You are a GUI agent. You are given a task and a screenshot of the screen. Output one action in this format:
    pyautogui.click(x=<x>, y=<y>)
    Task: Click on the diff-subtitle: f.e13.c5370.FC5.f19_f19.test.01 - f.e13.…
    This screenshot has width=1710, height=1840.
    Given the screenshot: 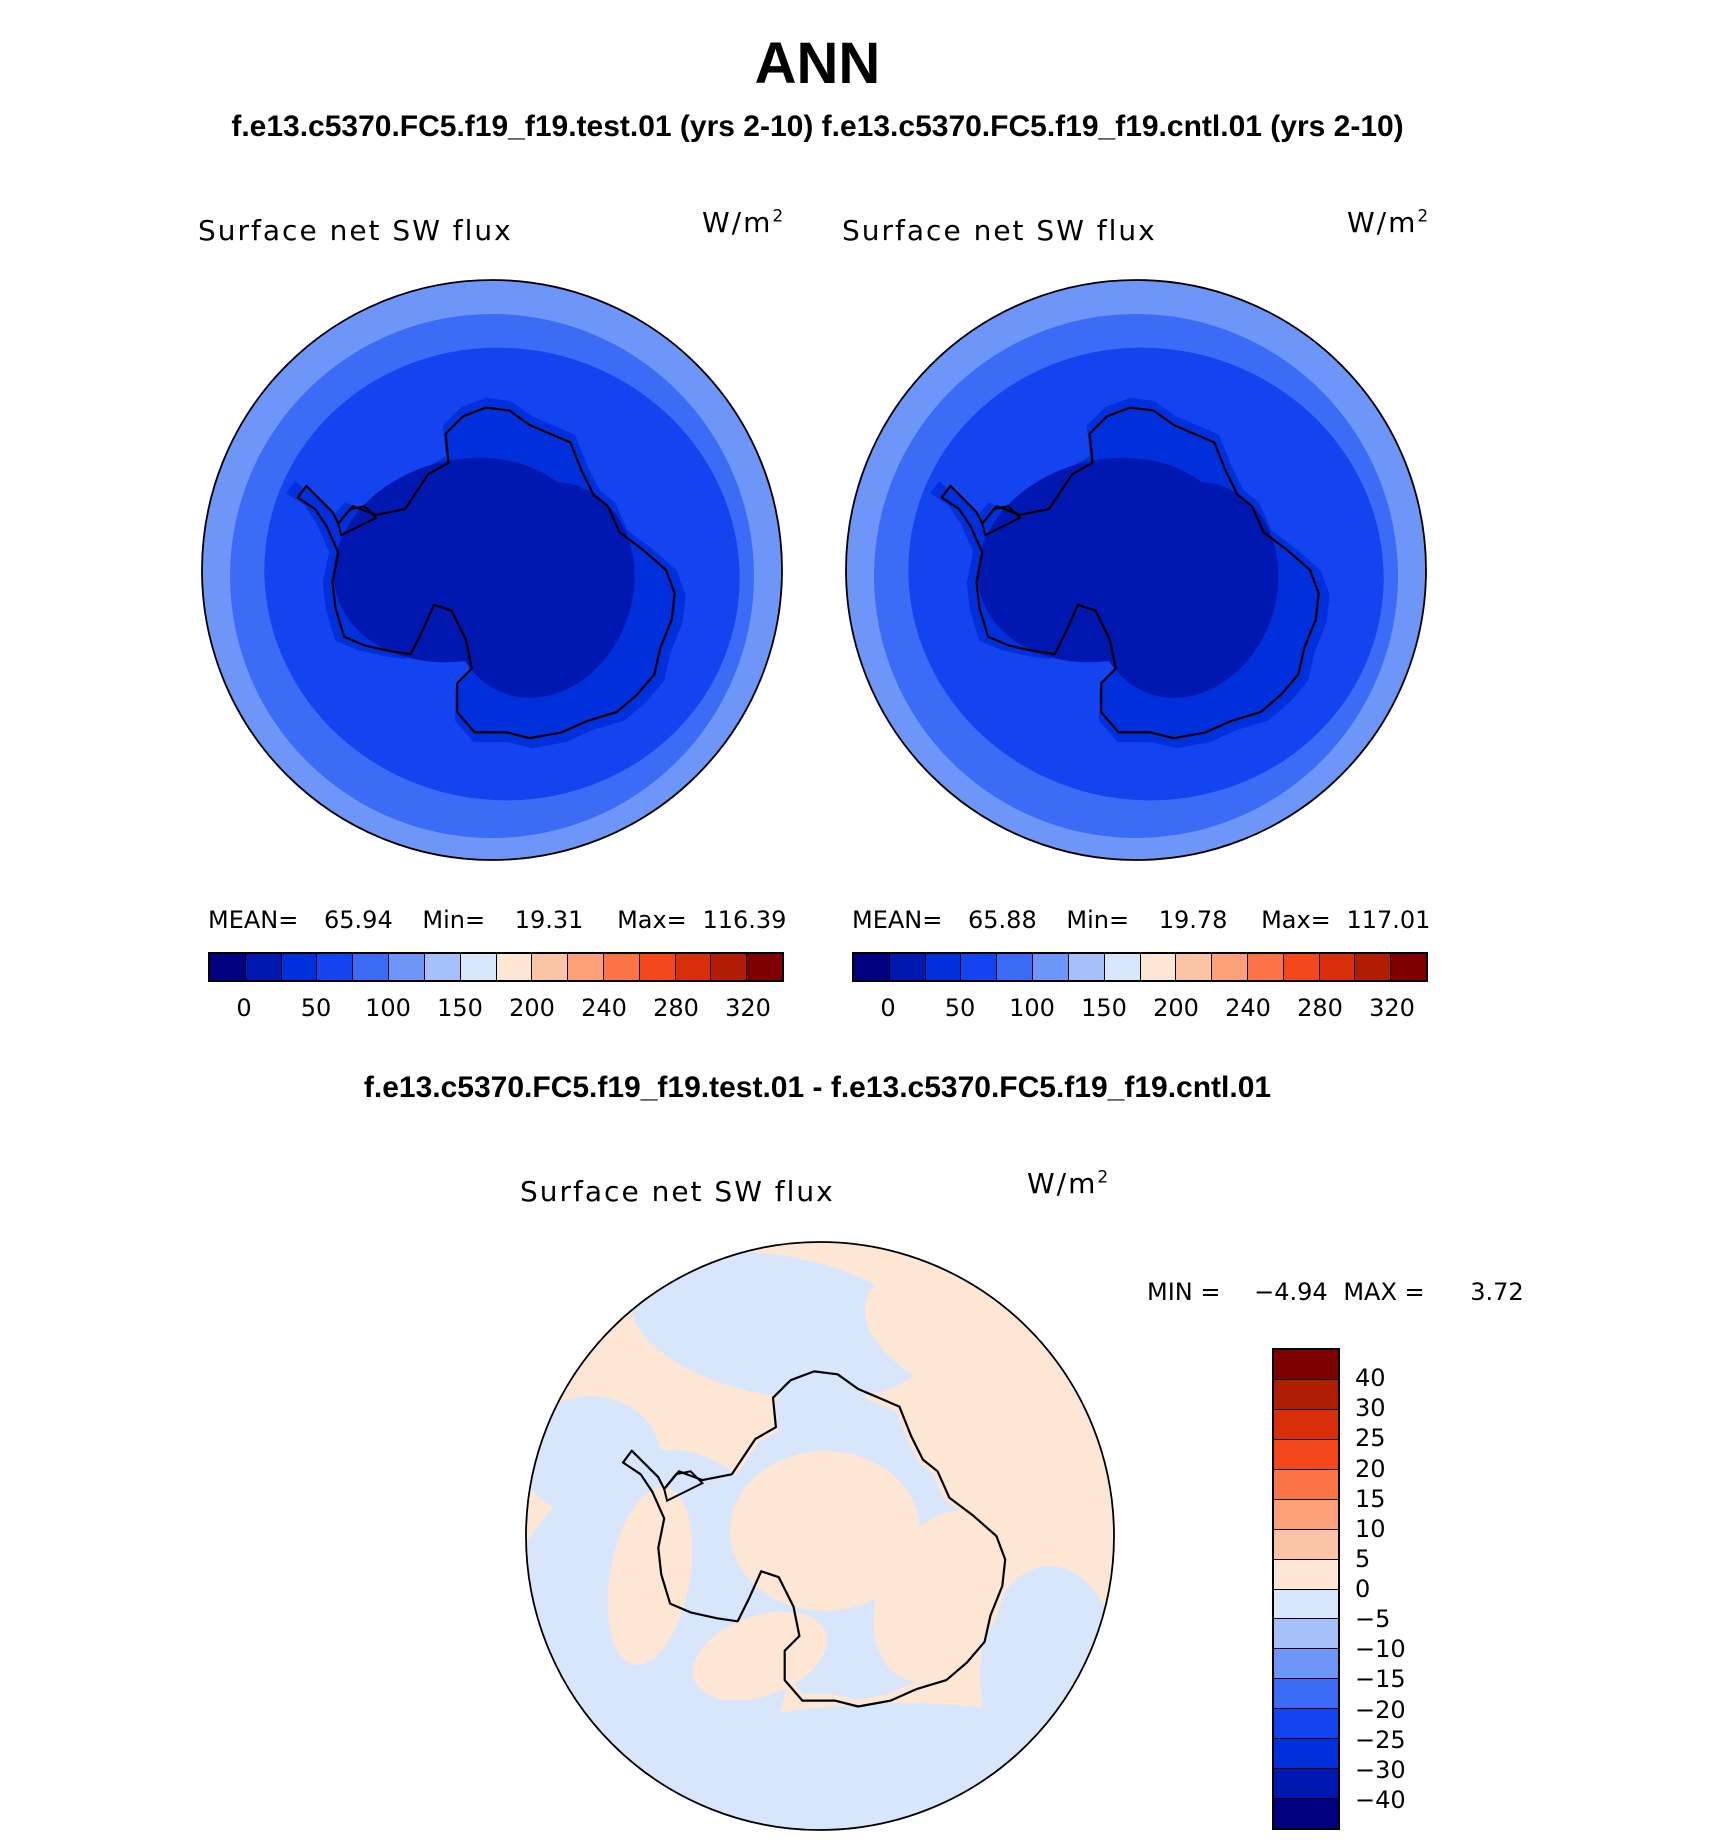 What is the action you would take?
    pyautogui.click(x=817, y=1087)
    